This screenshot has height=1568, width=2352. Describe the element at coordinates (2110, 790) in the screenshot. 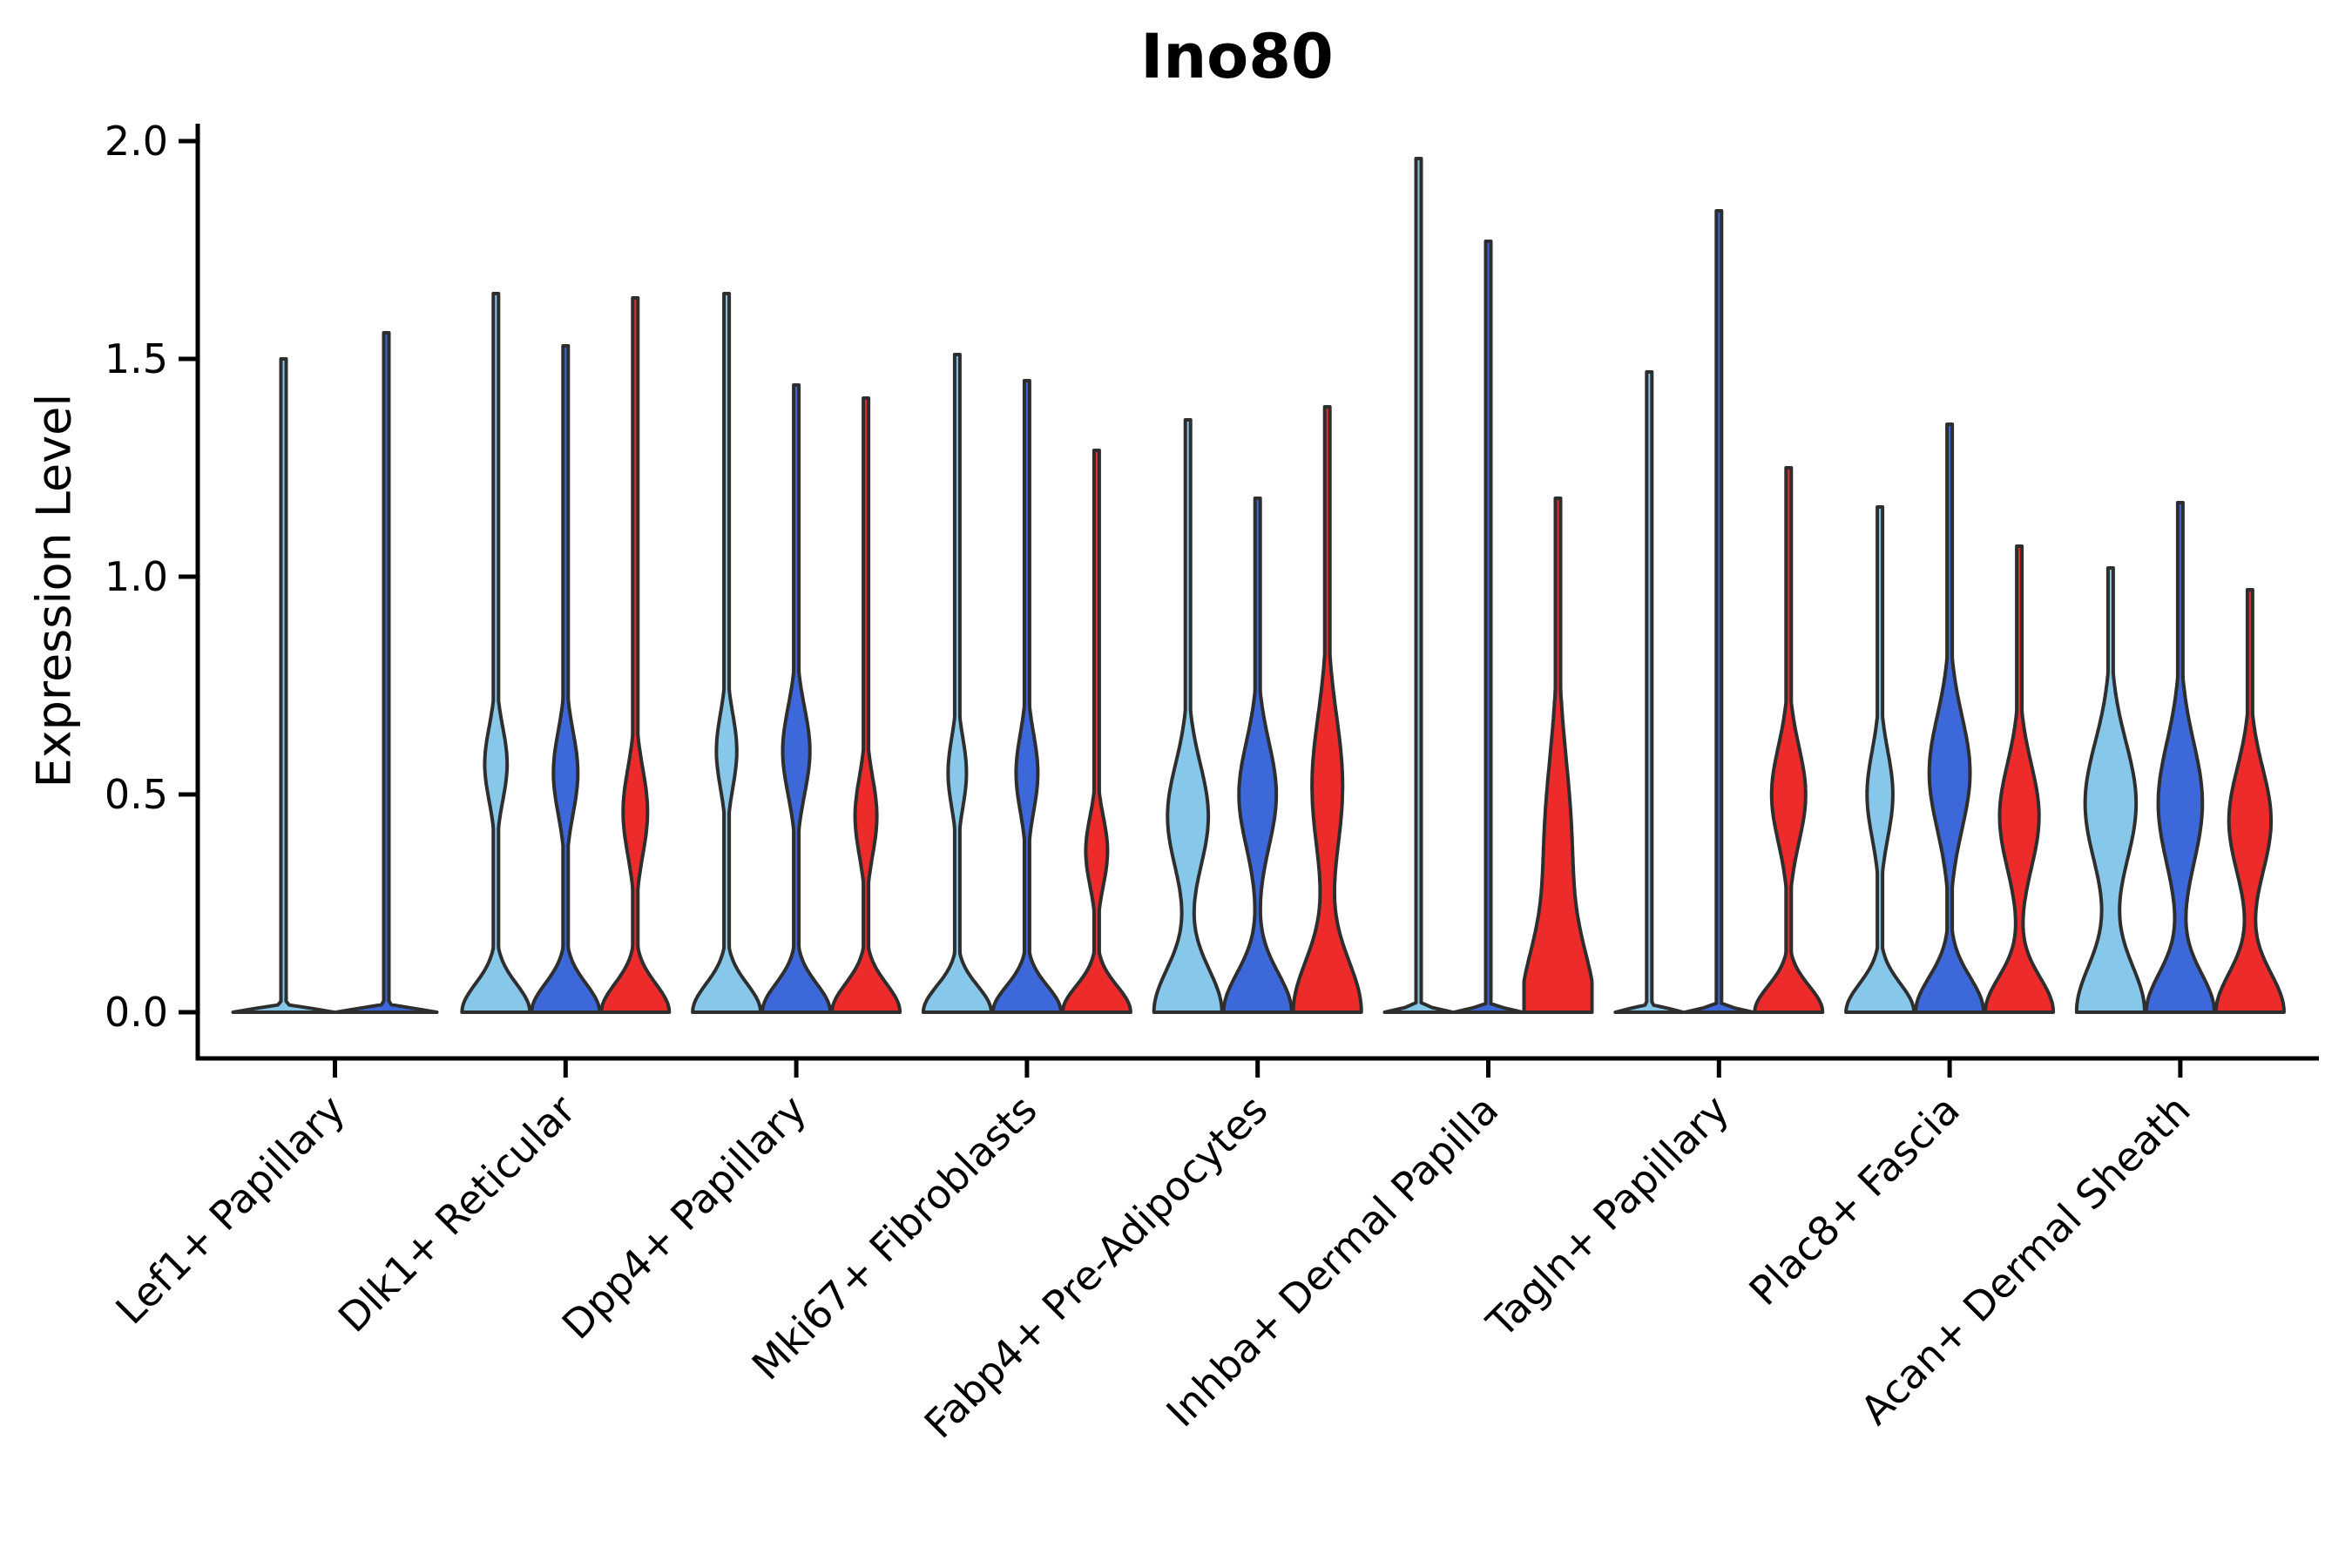

I see `violin-skyblue-acan` at that location.